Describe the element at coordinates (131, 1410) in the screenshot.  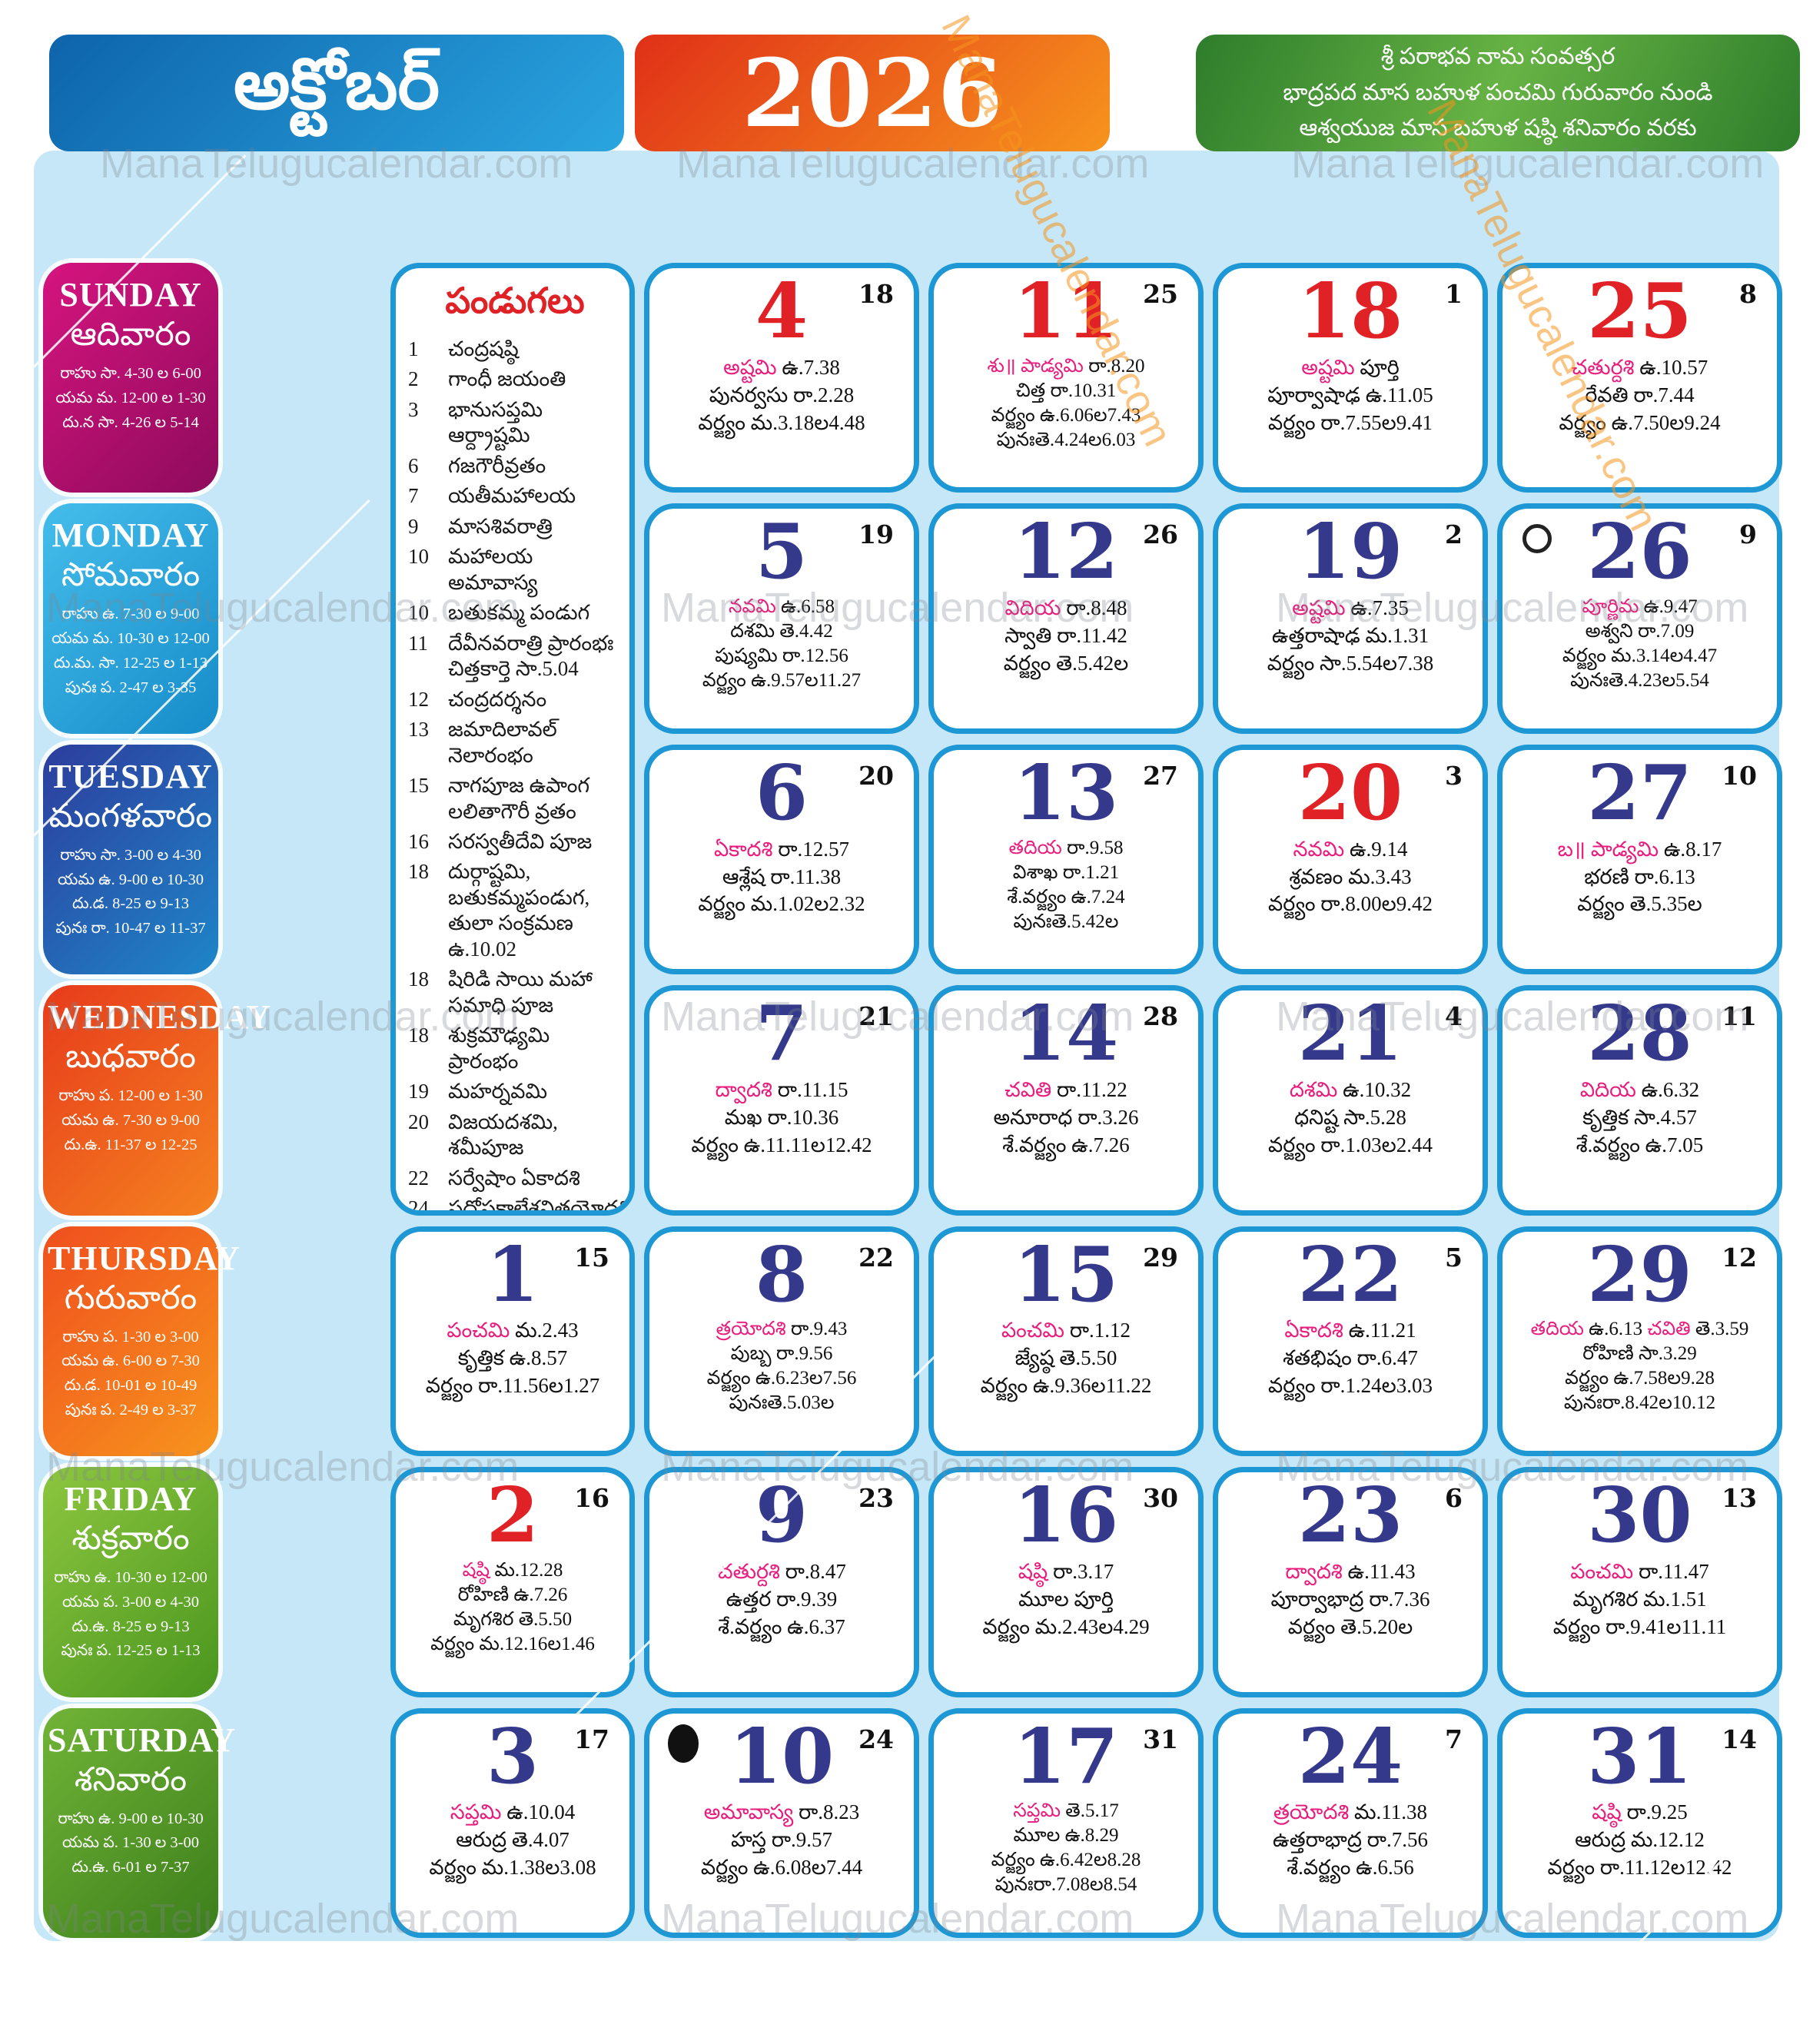
I see `weekday-timing-line: పునః ప. 2-49 ల 3-37` at that location.